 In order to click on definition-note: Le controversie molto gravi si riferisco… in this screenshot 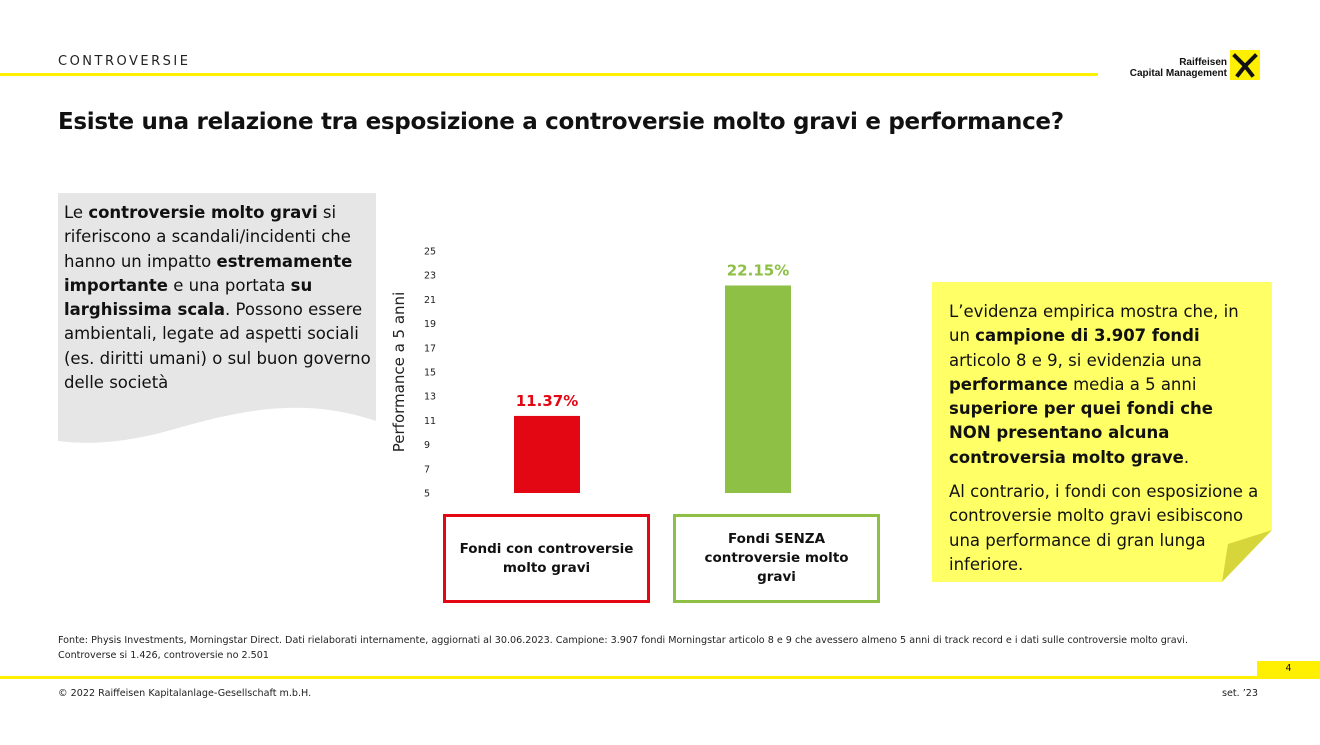, I will do `click(217, 324)`.